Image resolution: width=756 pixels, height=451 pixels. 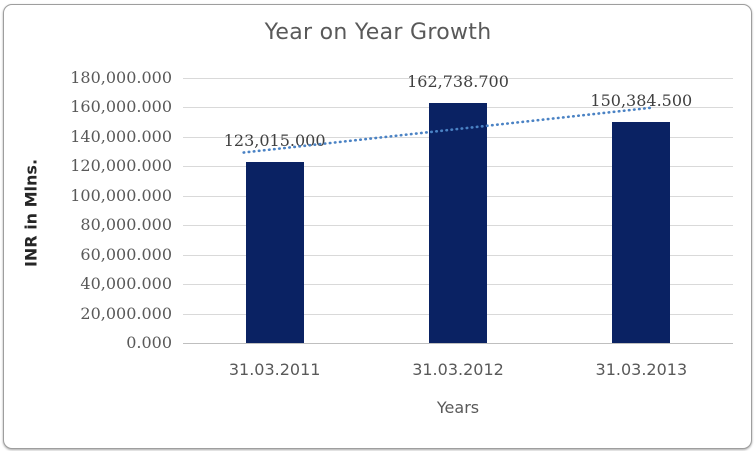 What do you see at coordinates (126, 313) in the screenshot?
I see `y-axis-tick-label: 20,000.000` at bounding box center [126, 313].